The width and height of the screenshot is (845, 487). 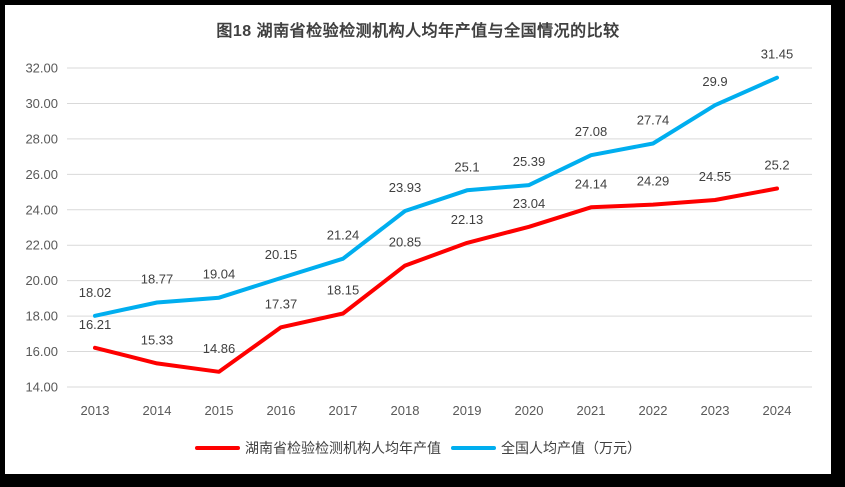 What do you see at coordinates (343, 289) in the screenshot?
I see `data-label-hunan: 18.15` at bounding box center [343, 289].